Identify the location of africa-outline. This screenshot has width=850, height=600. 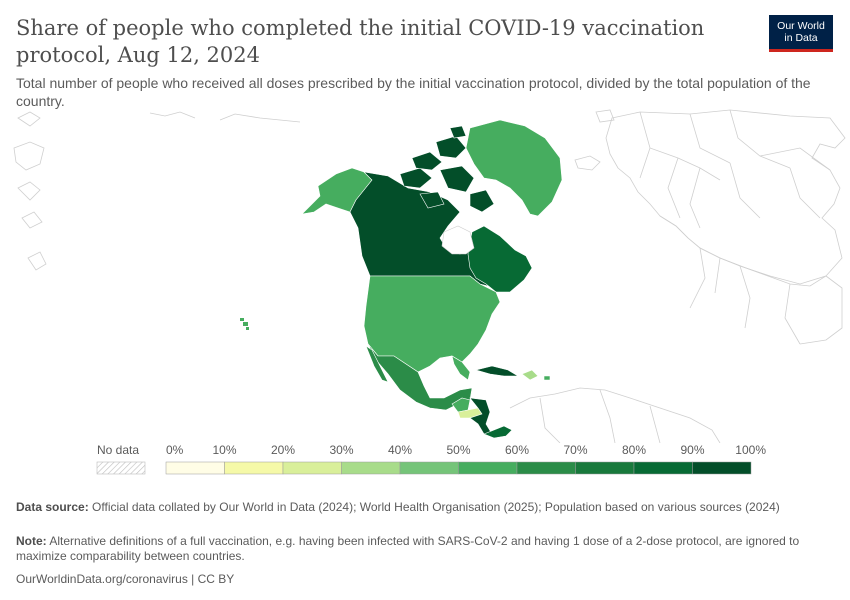
(751, 280).